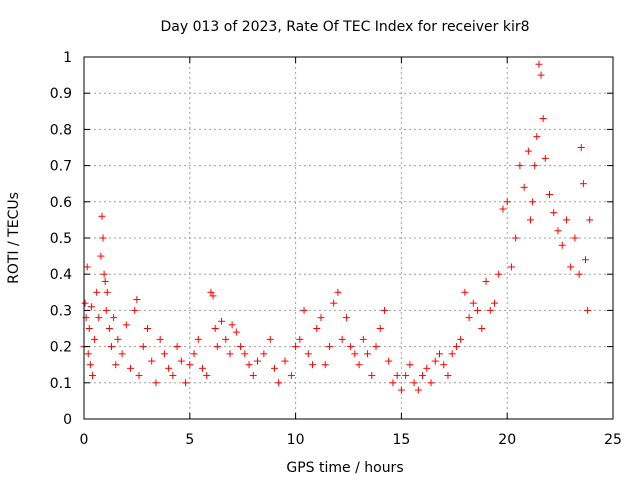  I want to click on y-tick-label: 0.1, so click(61, 384).